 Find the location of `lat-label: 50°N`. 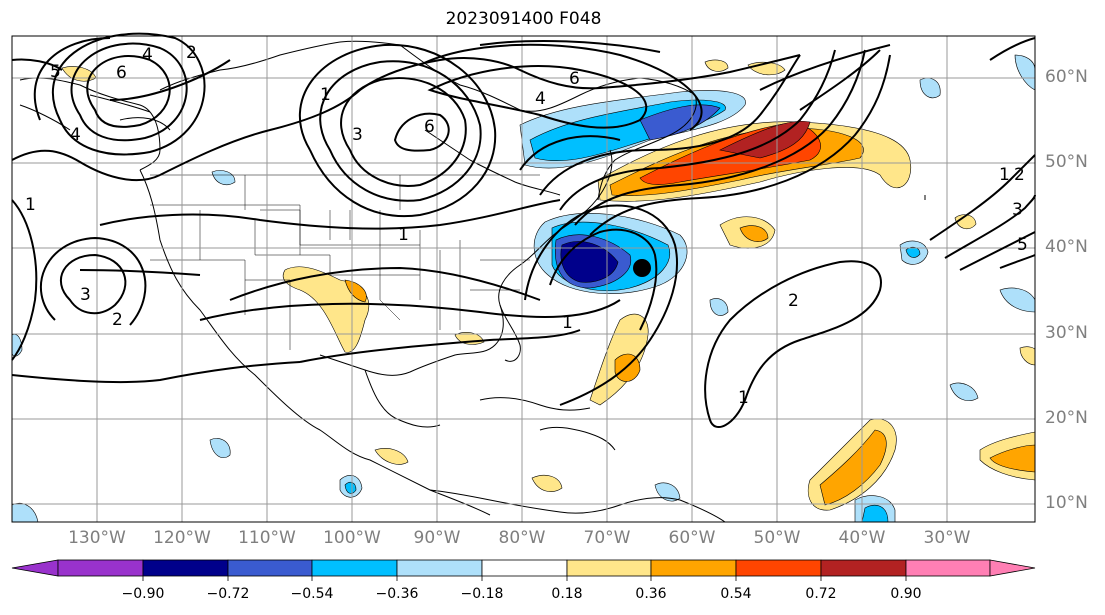

lat-label: 50°N is located at coordinates (1066, 162).